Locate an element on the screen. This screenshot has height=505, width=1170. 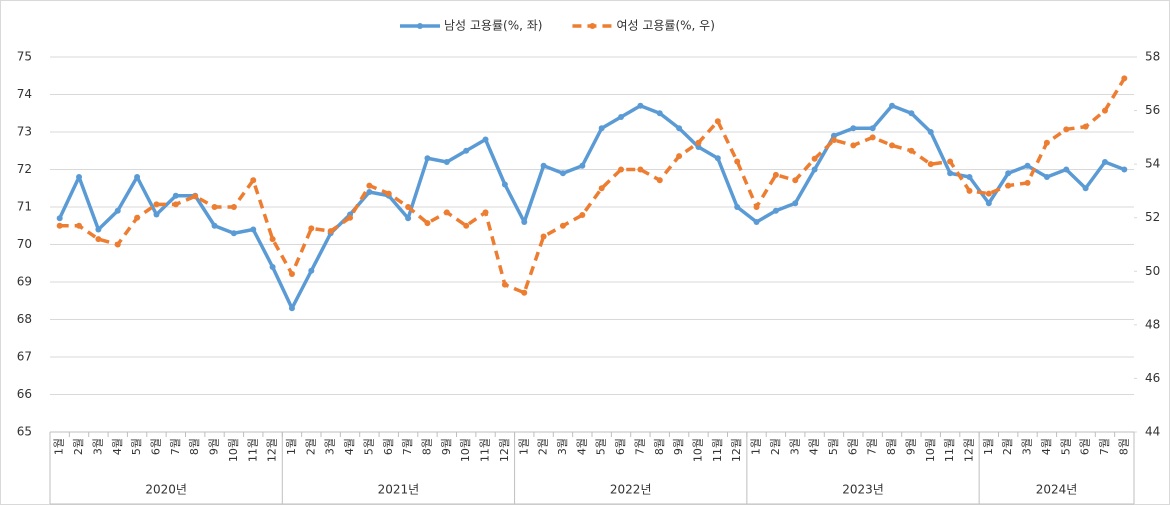
year-label: 2024년 is located at coordinates (1057, 490).